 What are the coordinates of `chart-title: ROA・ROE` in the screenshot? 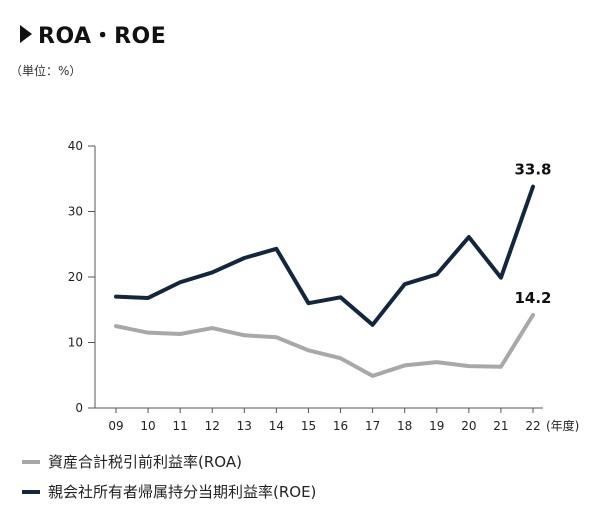 It's located at (102, 36).